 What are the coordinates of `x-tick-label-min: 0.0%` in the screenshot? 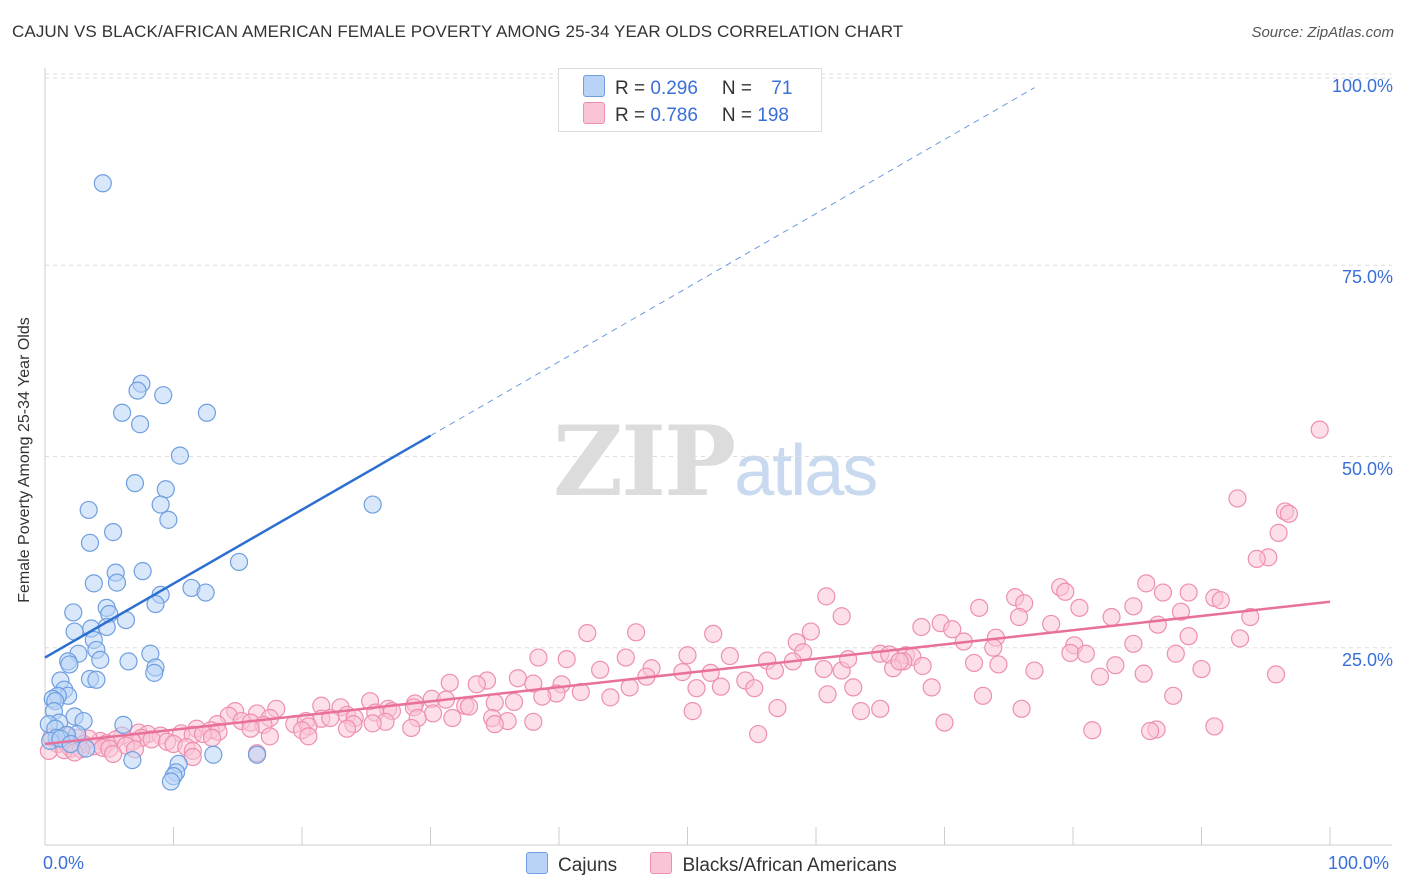 It's located at (64, 863).